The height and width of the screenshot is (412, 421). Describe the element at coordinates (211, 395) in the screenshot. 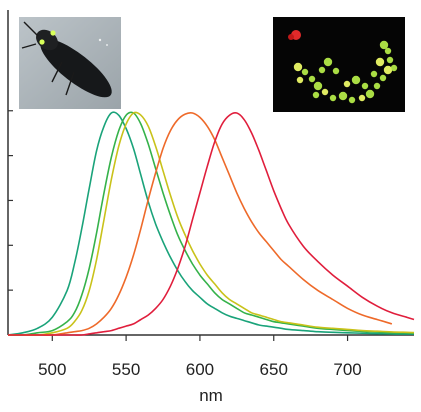

I see `x-axis-title: nm` at that location.